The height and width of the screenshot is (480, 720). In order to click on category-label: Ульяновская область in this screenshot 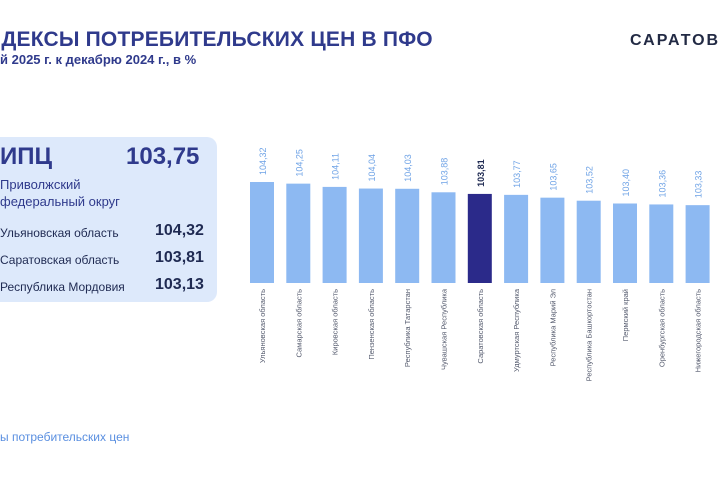, I will do `click(262, 326)`.